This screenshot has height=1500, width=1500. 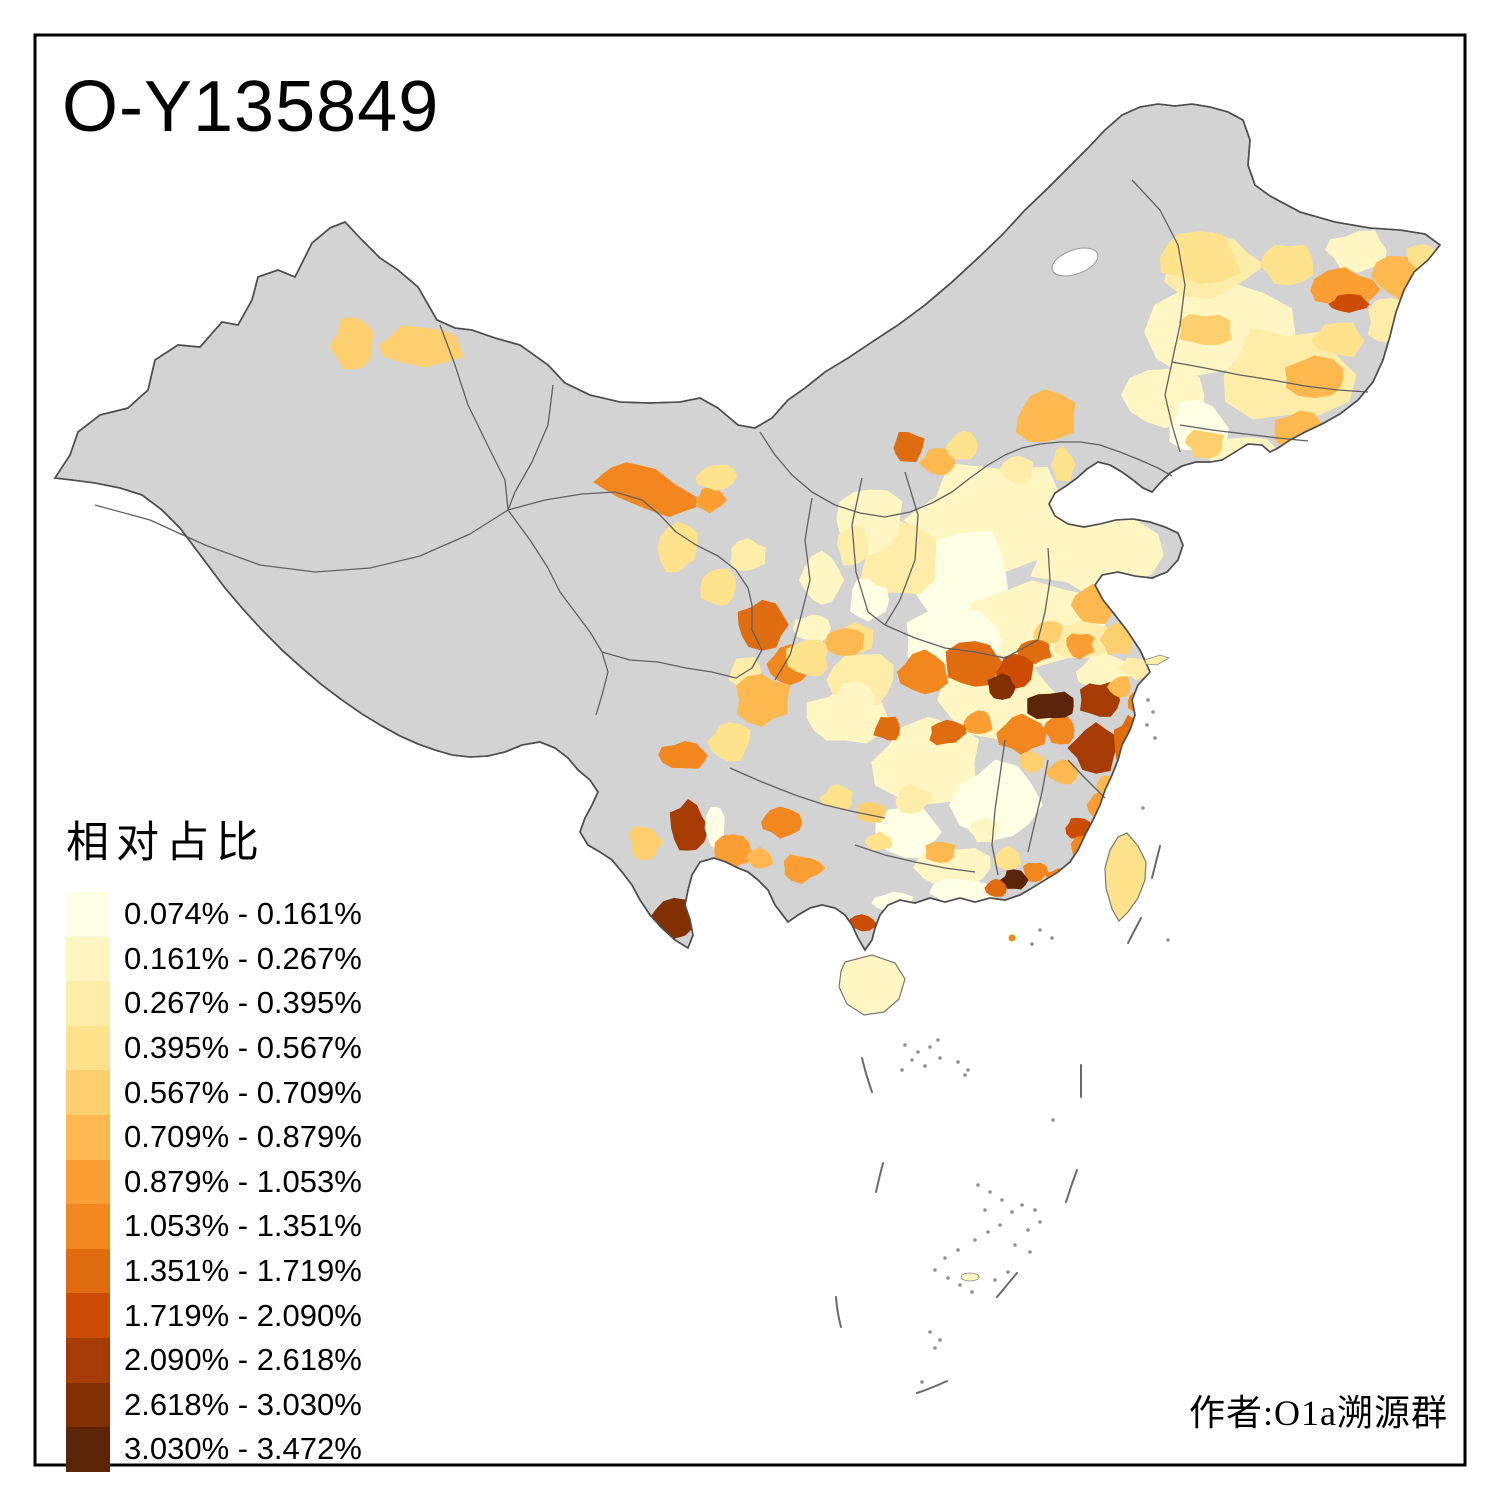 I want to click on legend-label: 0.161% - 0.267%, so click(x=243, y=958).